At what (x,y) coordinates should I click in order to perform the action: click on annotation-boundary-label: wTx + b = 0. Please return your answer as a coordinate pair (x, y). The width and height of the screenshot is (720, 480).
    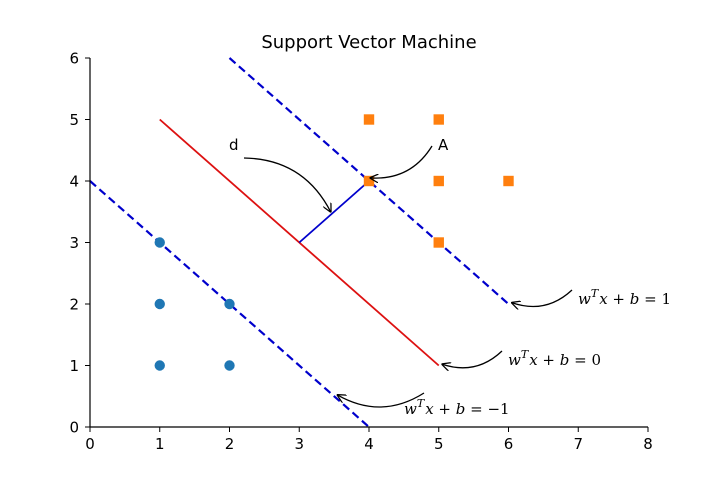
    Looking at the image, I should click on (554, 358).